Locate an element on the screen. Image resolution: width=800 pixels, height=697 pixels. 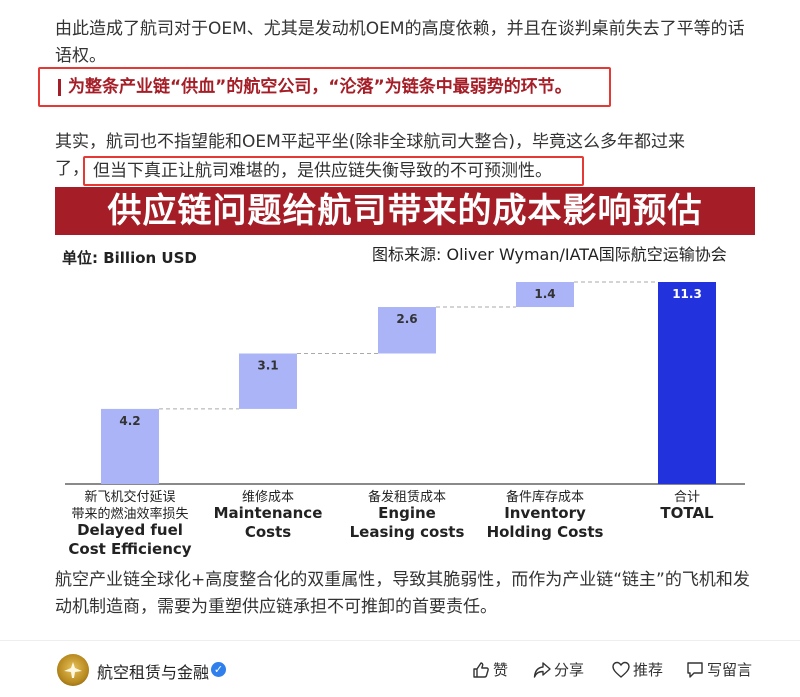
category-label-1-2: 带来的燃油效率损失 is located at coordinates (129, 514).